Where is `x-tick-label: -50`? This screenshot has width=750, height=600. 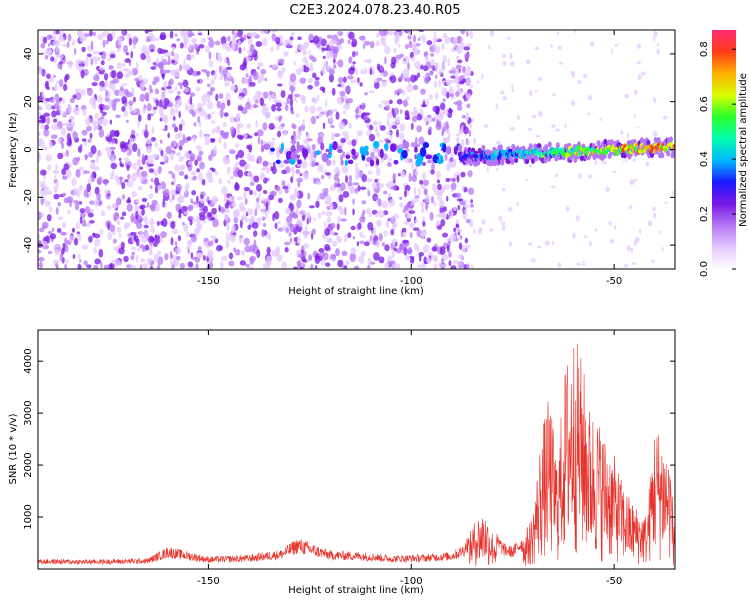 x-tick-label: -50 is located at coordinates (614, 281).